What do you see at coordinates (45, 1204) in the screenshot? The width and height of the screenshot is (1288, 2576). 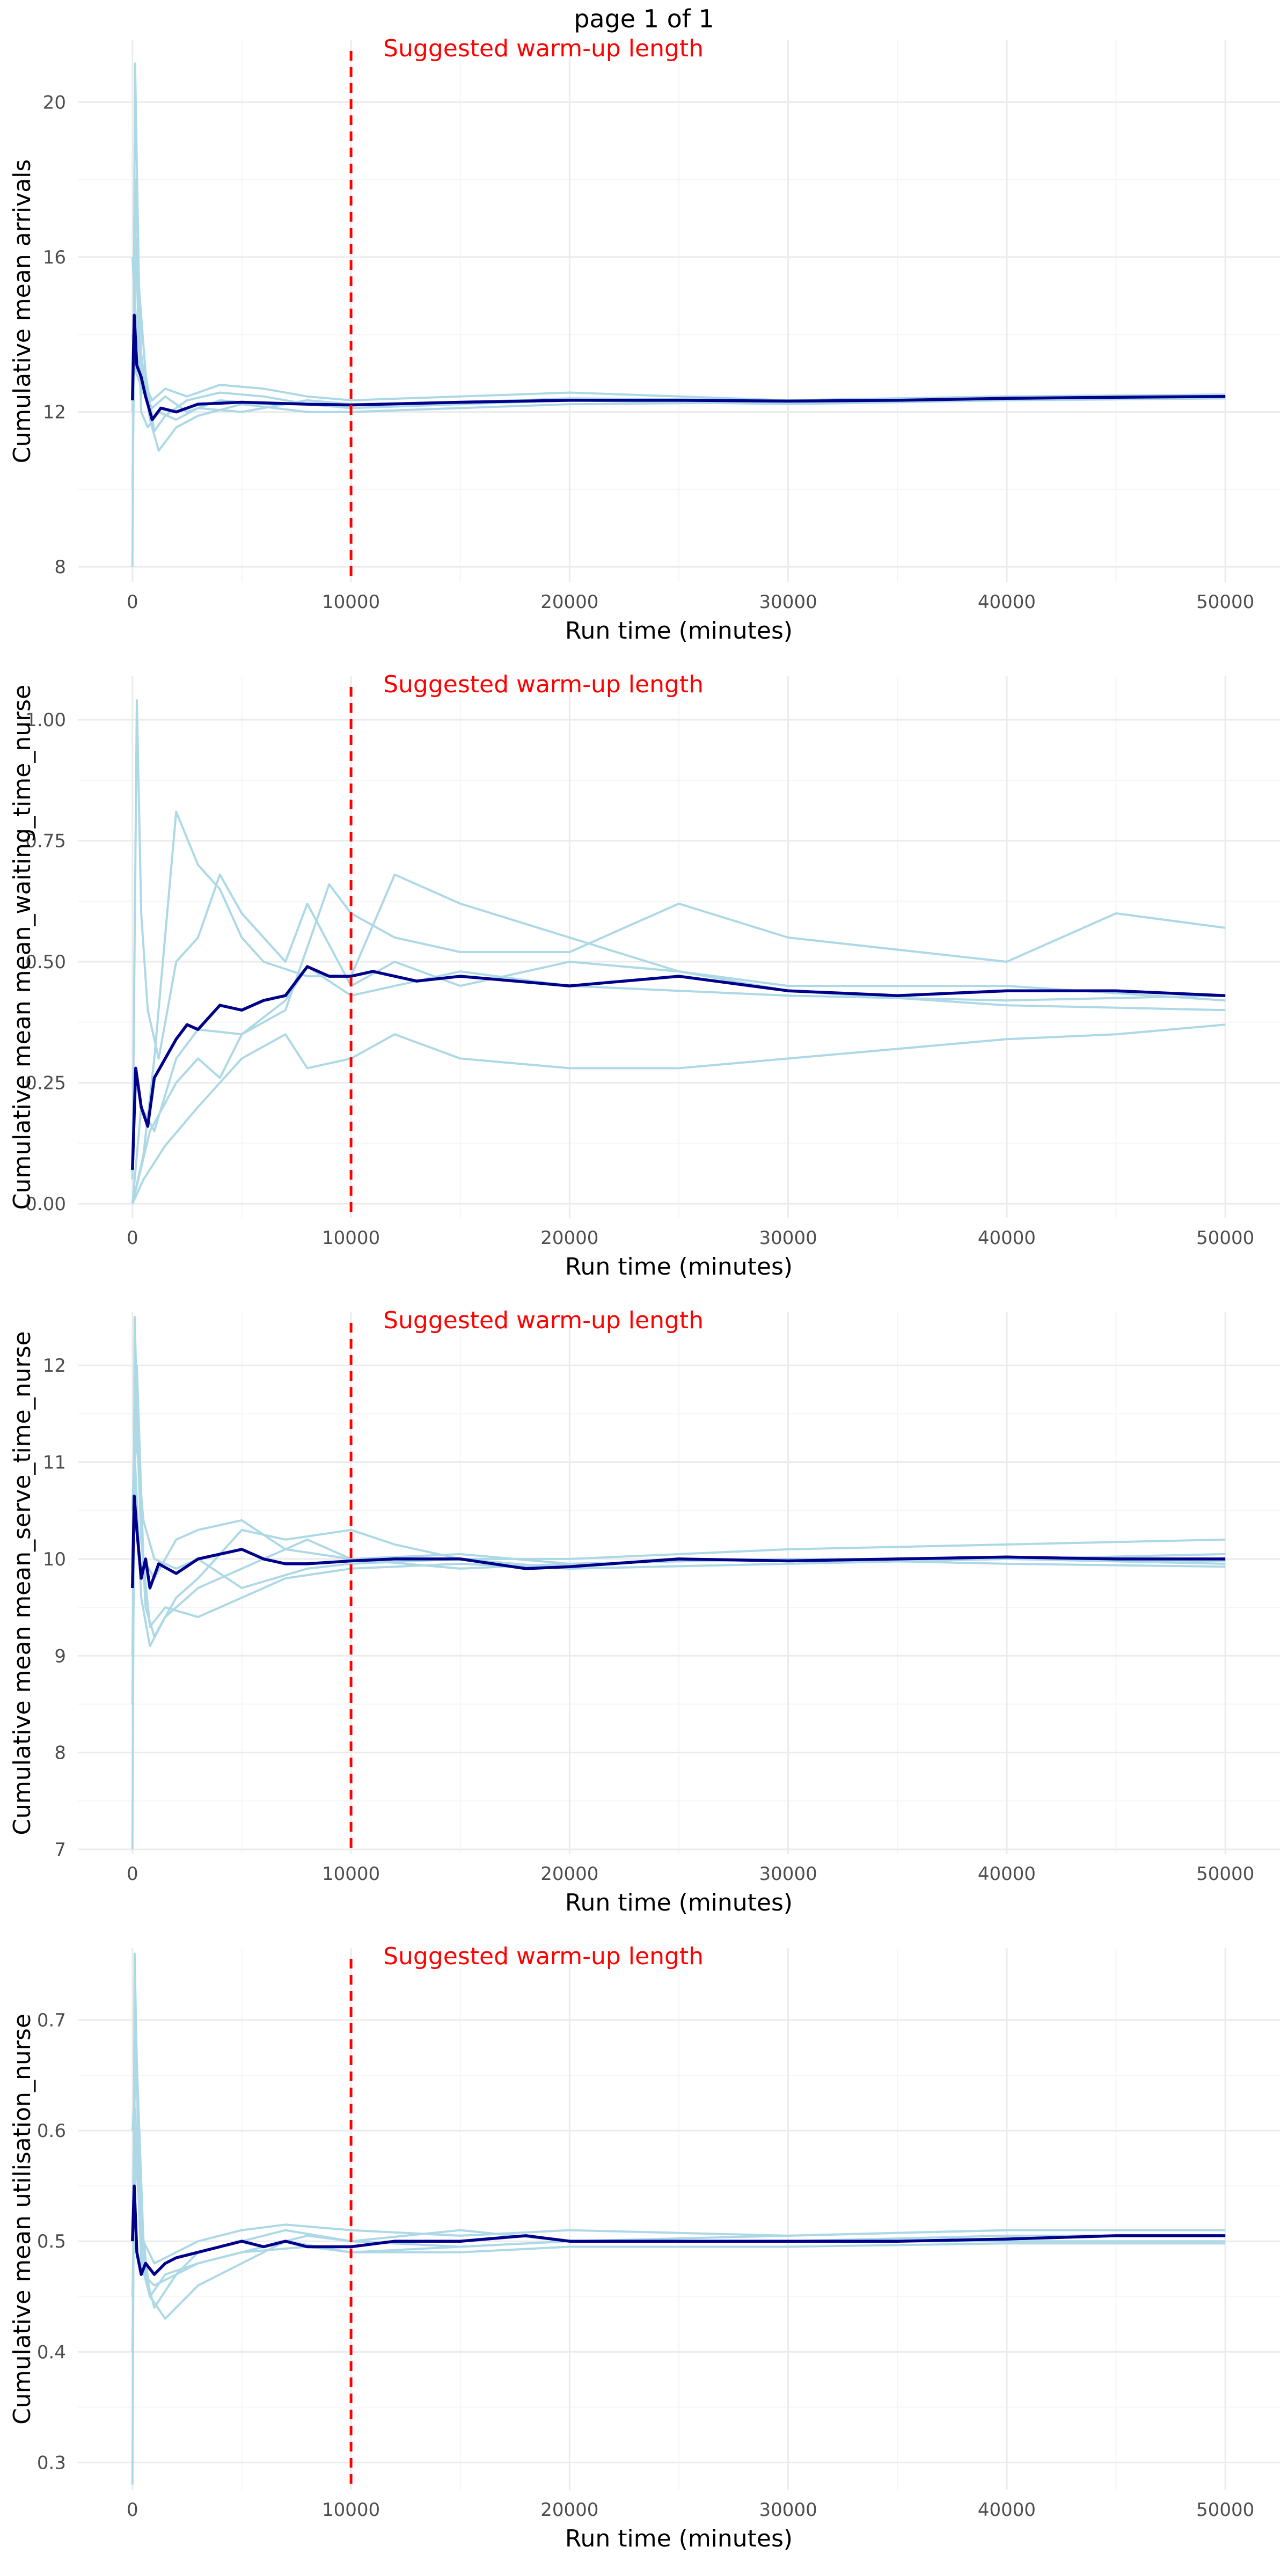 I see `y-tick-label: 0.00` at bounding box center [45, 1204].